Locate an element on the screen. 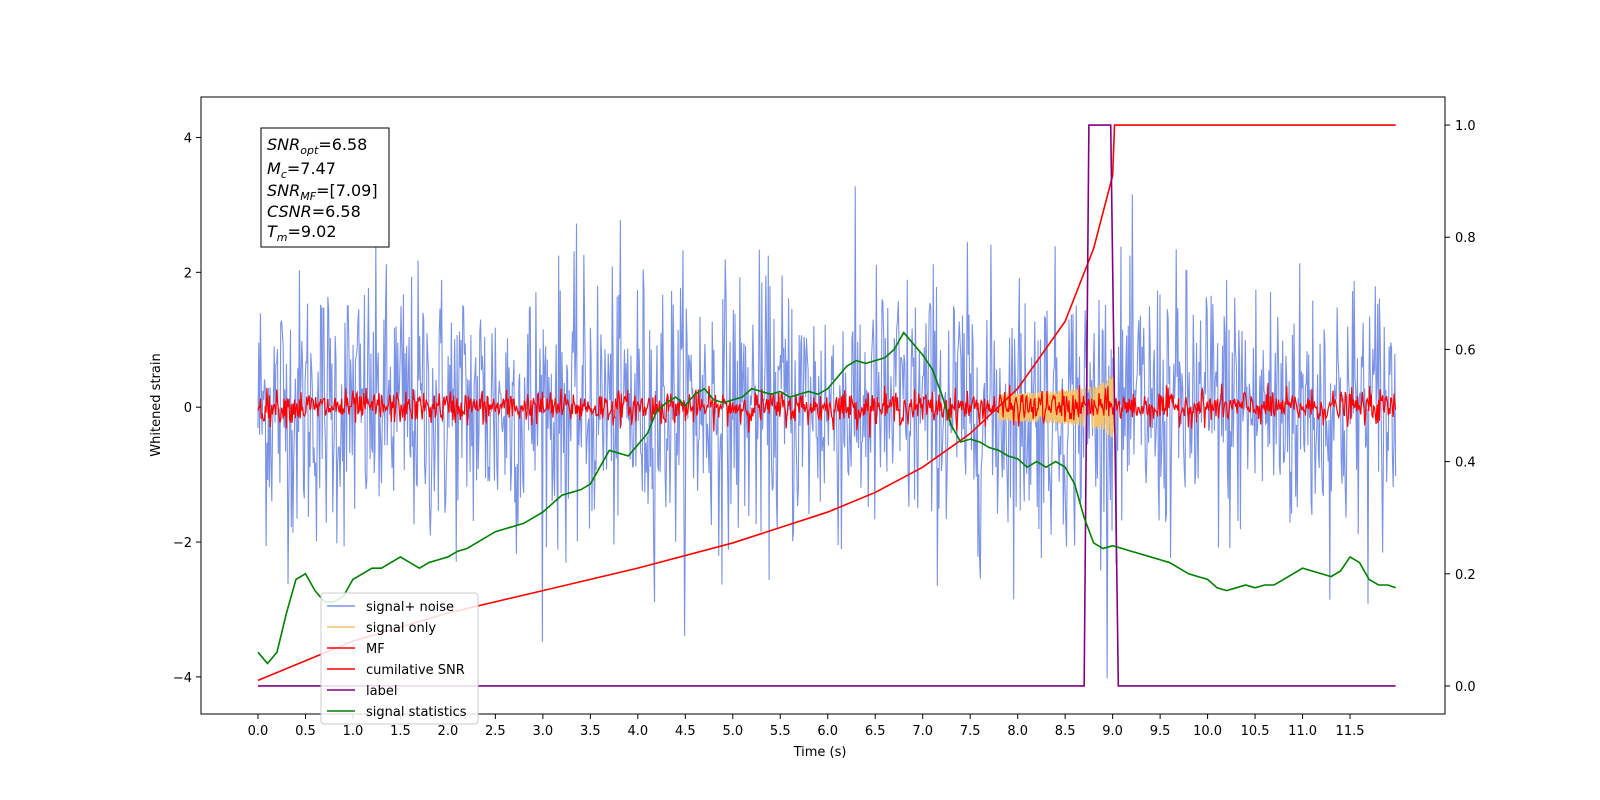  series-signal-only is located at coordinates (1058, 406).